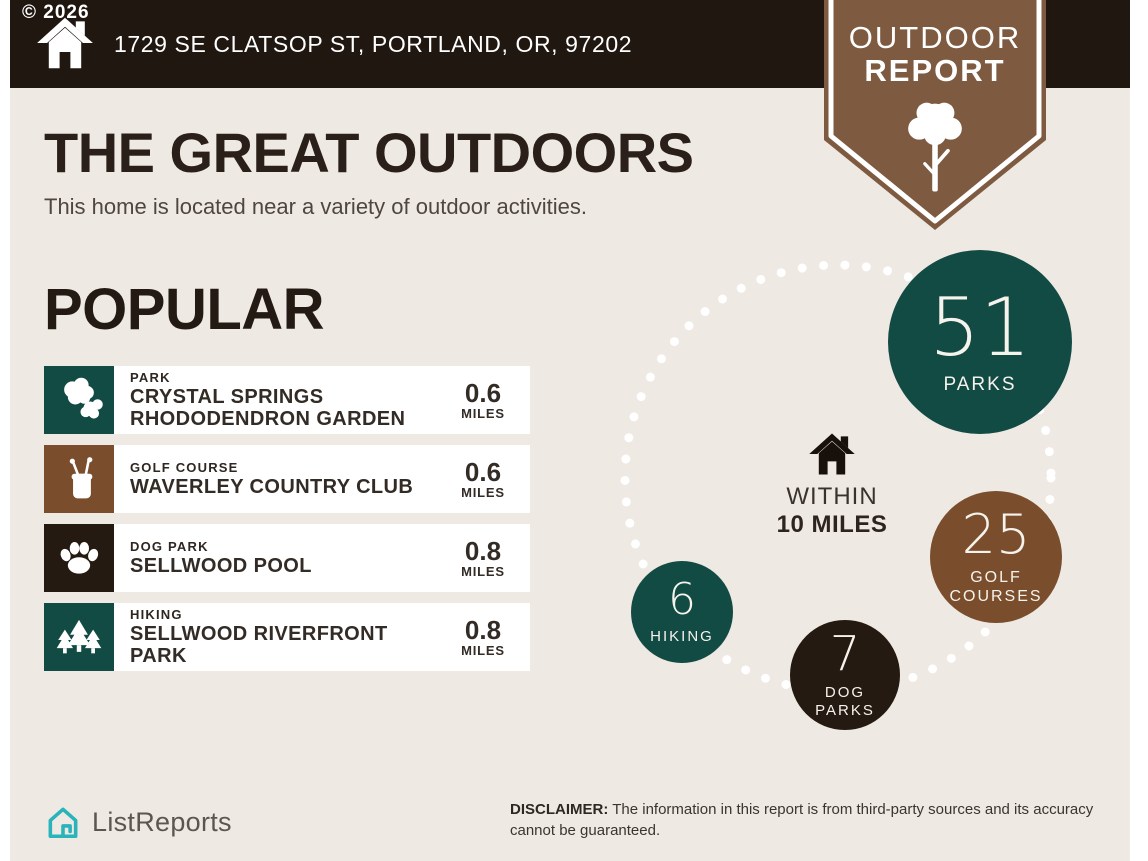  Describe the element at coordinates (935, 54) in the screenshot. I see `badge-title: OUTDOOR REPORT` at that location.